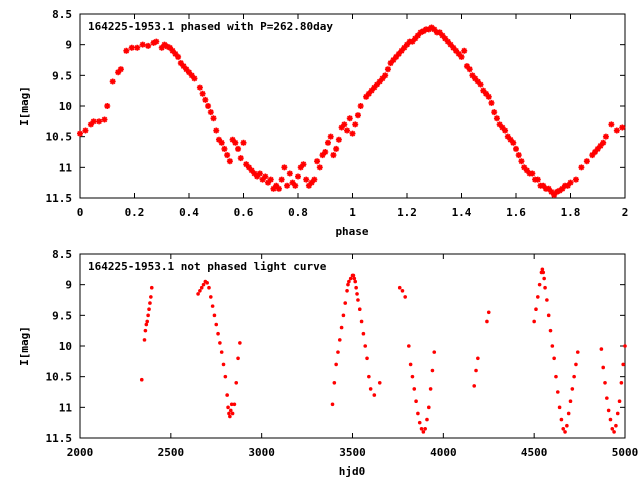 The height and width of the screenshot is (480, 640). I want to click on x-axis-label: hjd0, so click(352, 471).